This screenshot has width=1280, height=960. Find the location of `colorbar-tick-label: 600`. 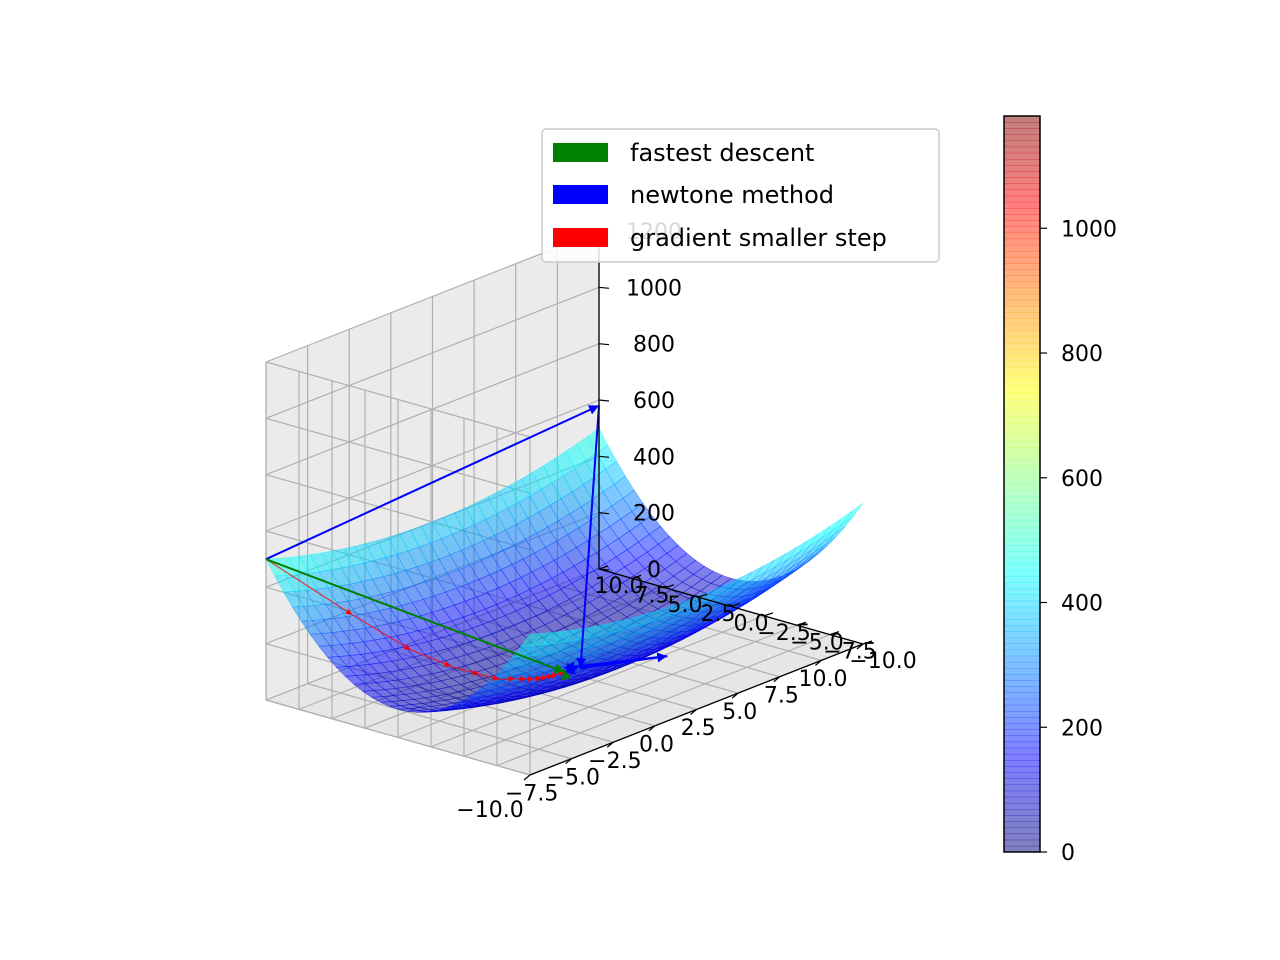

colorbar-tick-label: 600 is located at coordinates (1082, 479).